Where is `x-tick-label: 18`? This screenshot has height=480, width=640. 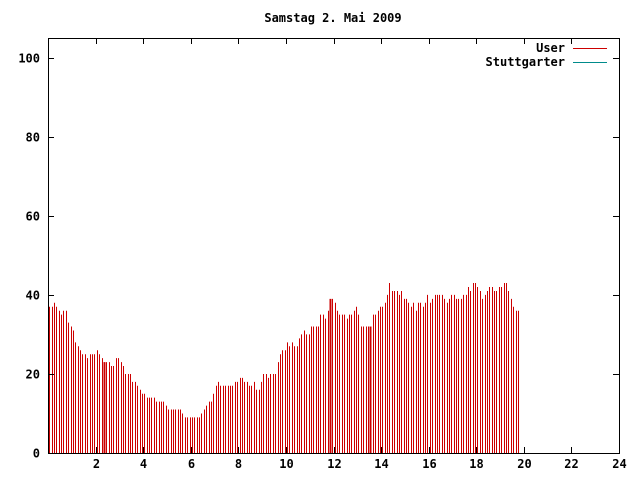 x-tick-label: 18 is located at coordinates (476, 464).